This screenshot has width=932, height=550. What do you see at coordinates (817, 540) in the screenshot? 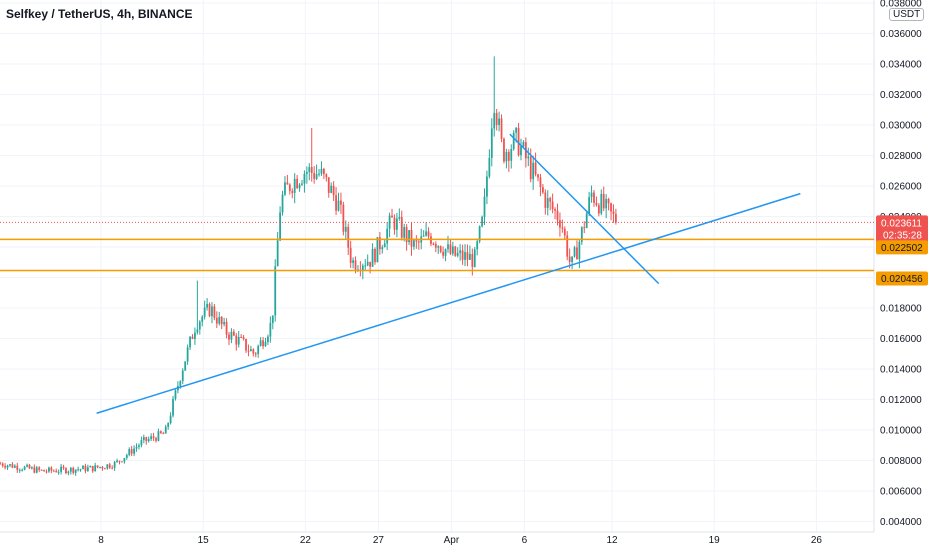
I see `x-tick-label: 26` at bounding box center [817, 540].